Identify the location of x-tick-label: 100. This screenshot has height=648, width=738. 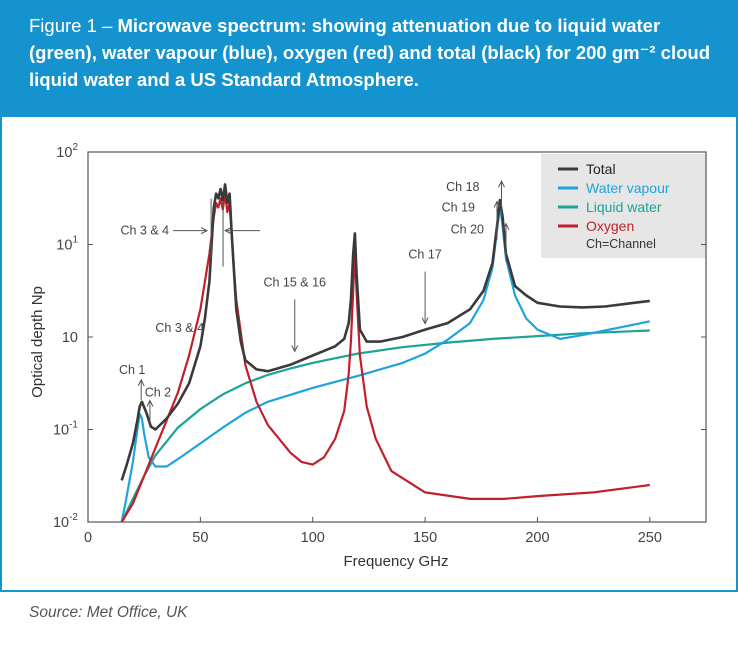
(313, 538).